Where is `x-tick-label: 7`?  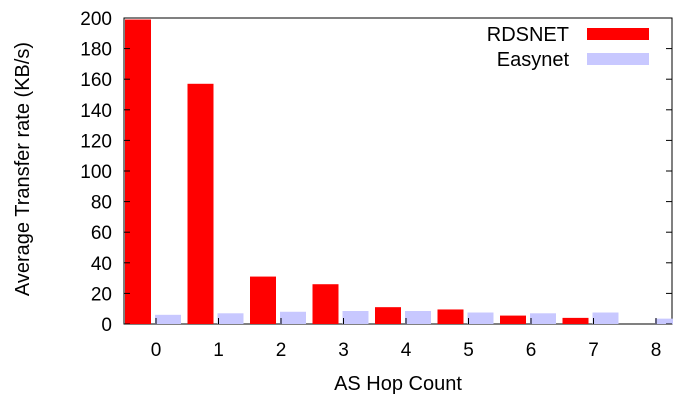
x-tick-label: 7 is located at coordinates (593, 350).